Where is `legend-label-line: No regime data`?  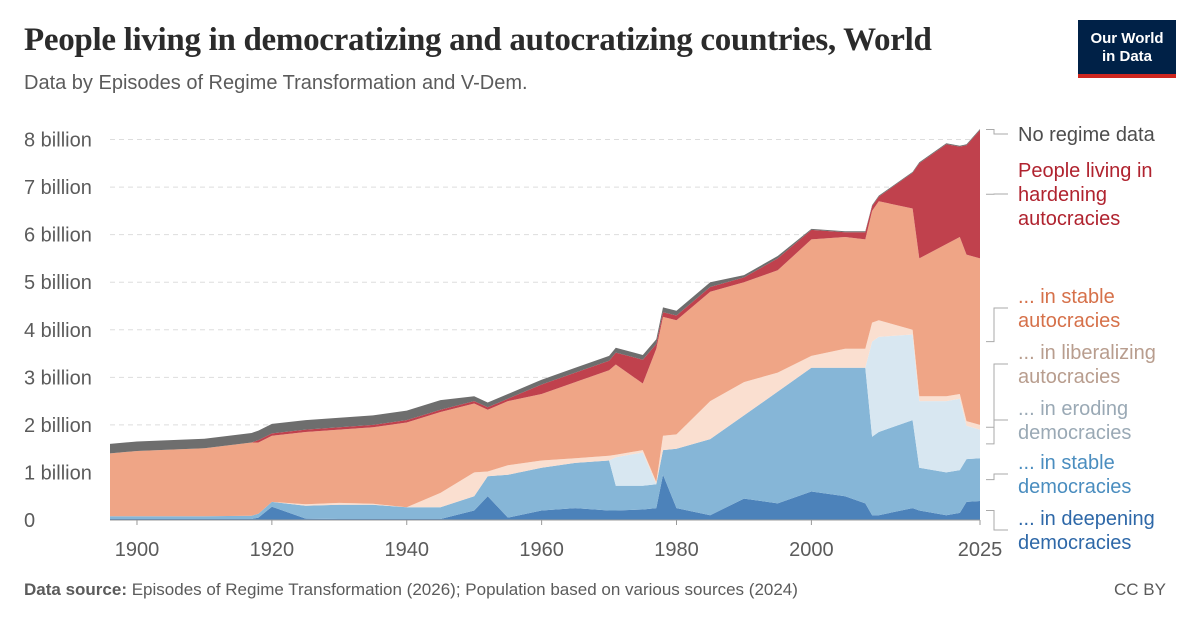 legend-label-line: No regime data is located at coordinates (1087, 135).